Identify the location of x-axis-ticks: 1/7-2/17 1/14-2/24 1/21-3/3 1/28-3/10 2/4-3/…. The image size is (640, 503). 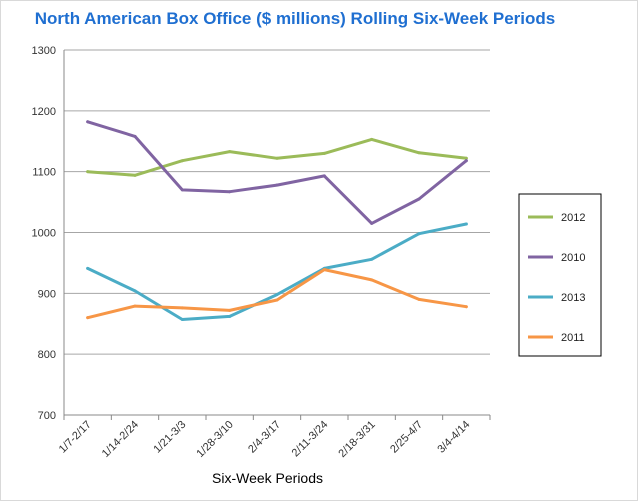
(265, 439).